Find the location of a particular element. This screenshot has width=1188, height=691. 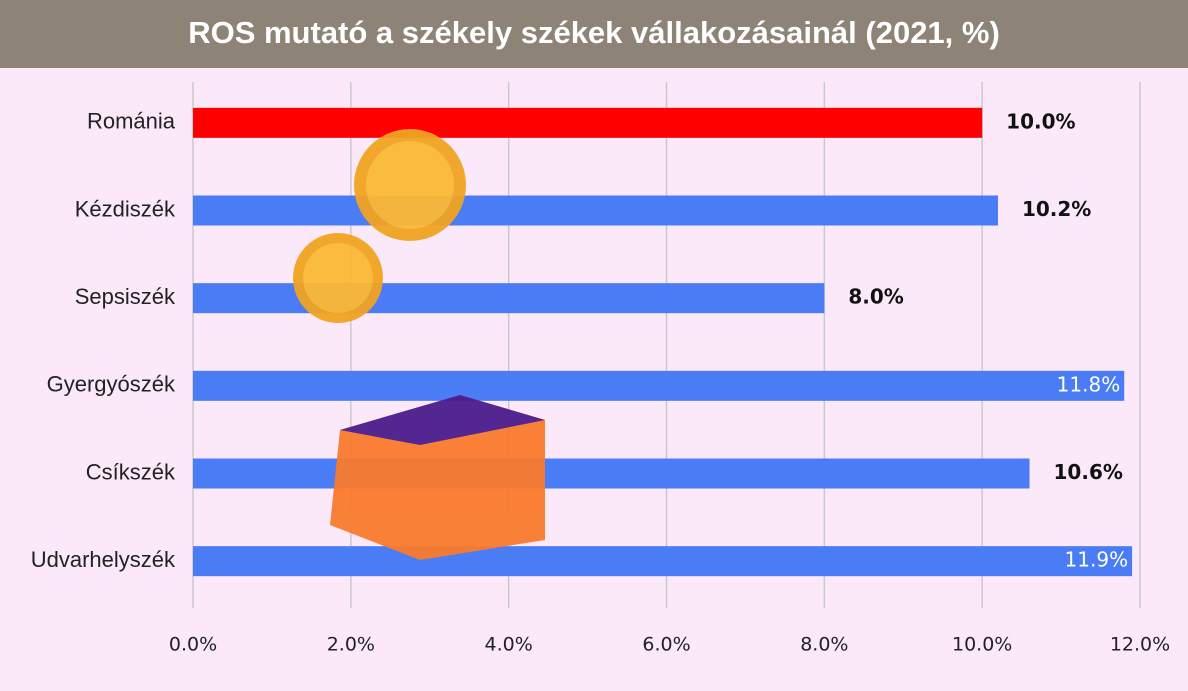

value-label: 10.0% is located at coordinates (1040, 121).